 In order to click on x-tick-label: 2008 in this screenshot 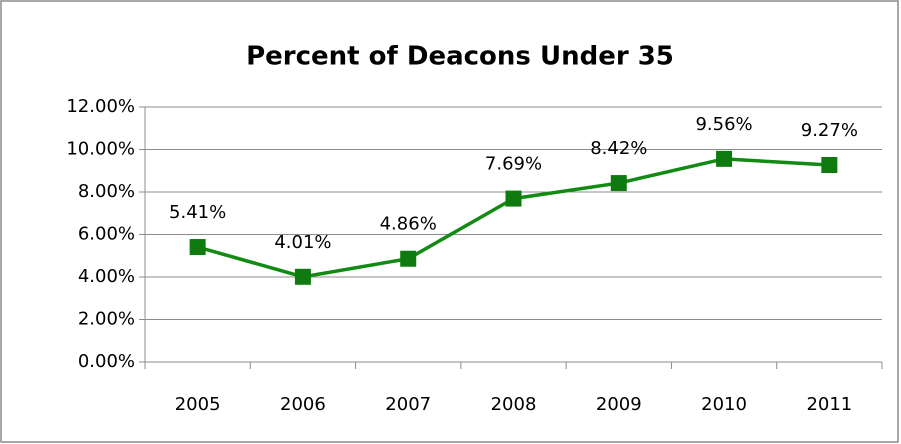, I will do `click(514, 404)`.